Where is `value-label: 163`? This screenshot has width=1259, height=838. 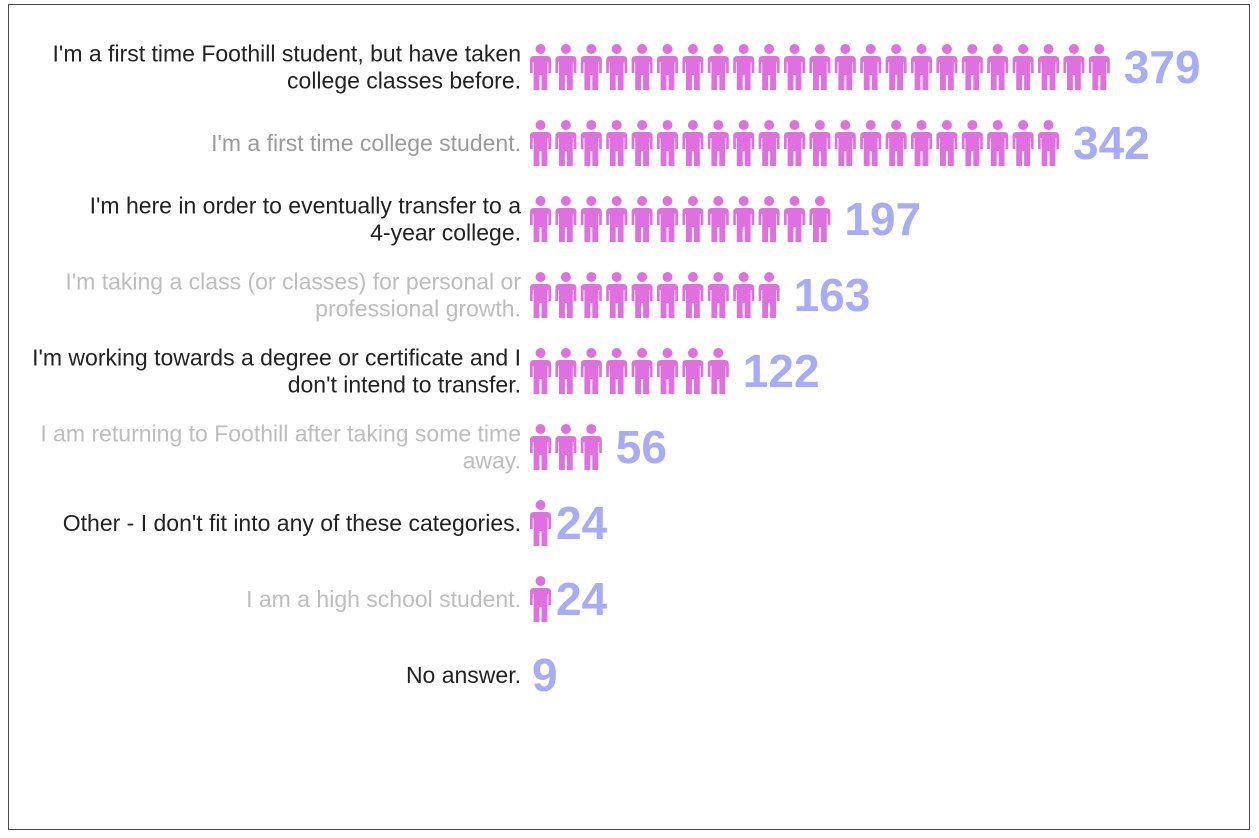 value-label: 163 is located at coordinates (832, 295).